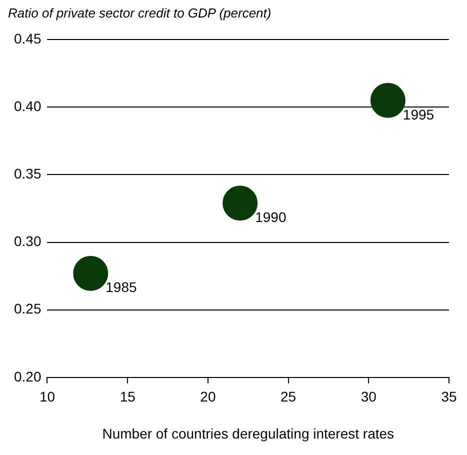  I want to click on y-tick-label: 0.35, so click(28, 174).